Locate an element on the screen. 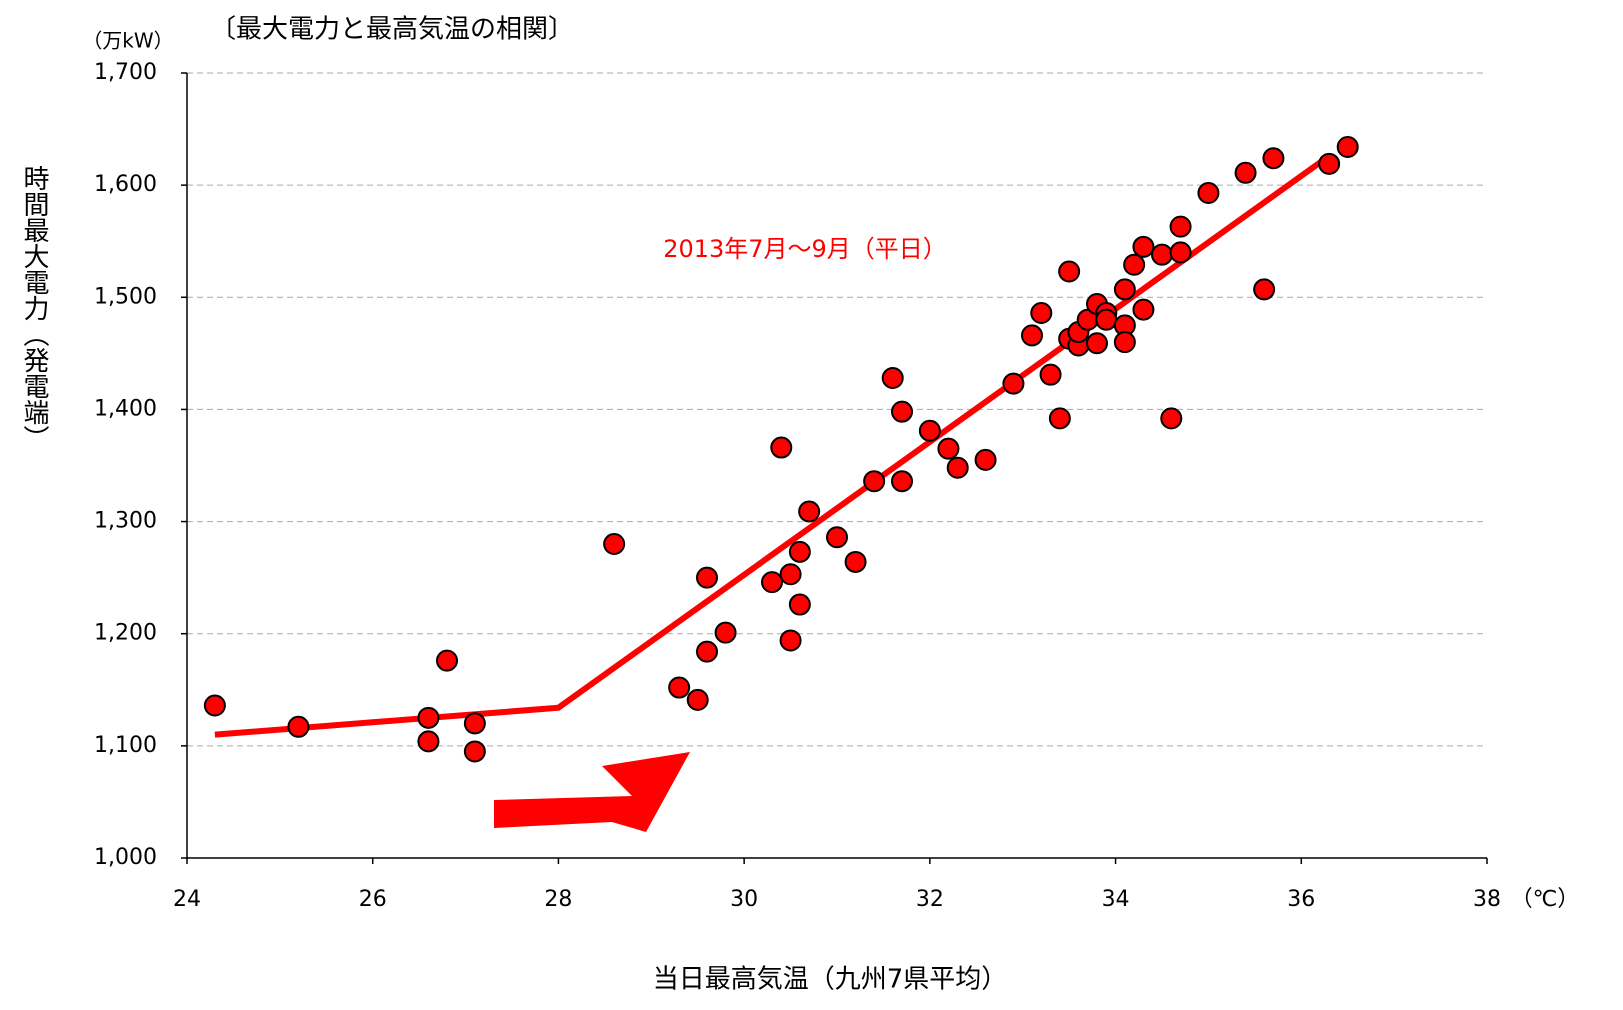 The width and height of the screenshot is (1623, 1010). y-axis-label: 時間最大電力（発電端） is located at coordinates (34, 308).